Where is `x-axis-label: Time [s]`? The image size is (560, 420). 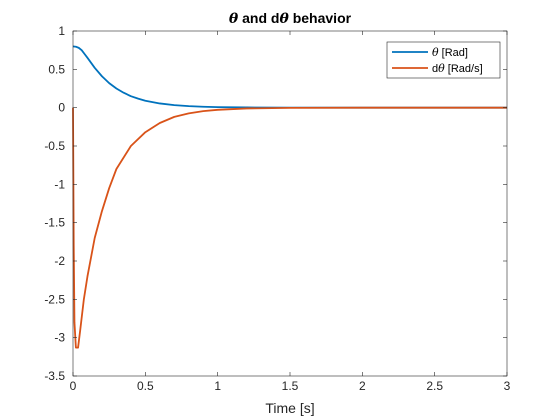
x-axis-label: Time [s] is located at coordinates (289, 408).